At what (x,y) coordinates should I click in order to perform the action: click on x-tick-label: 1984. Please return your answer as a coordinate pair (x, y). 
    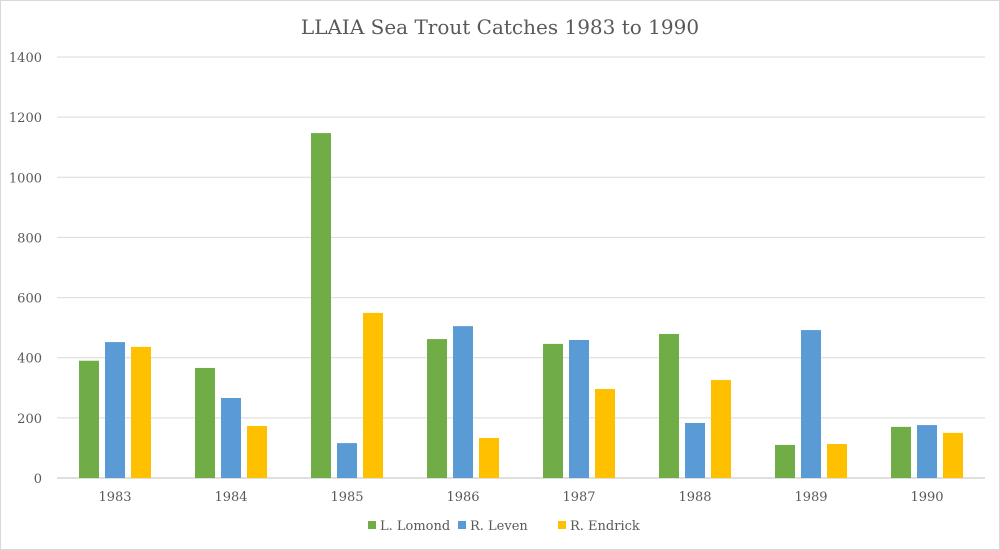
    Looking at the image, I should click on (230, 497).